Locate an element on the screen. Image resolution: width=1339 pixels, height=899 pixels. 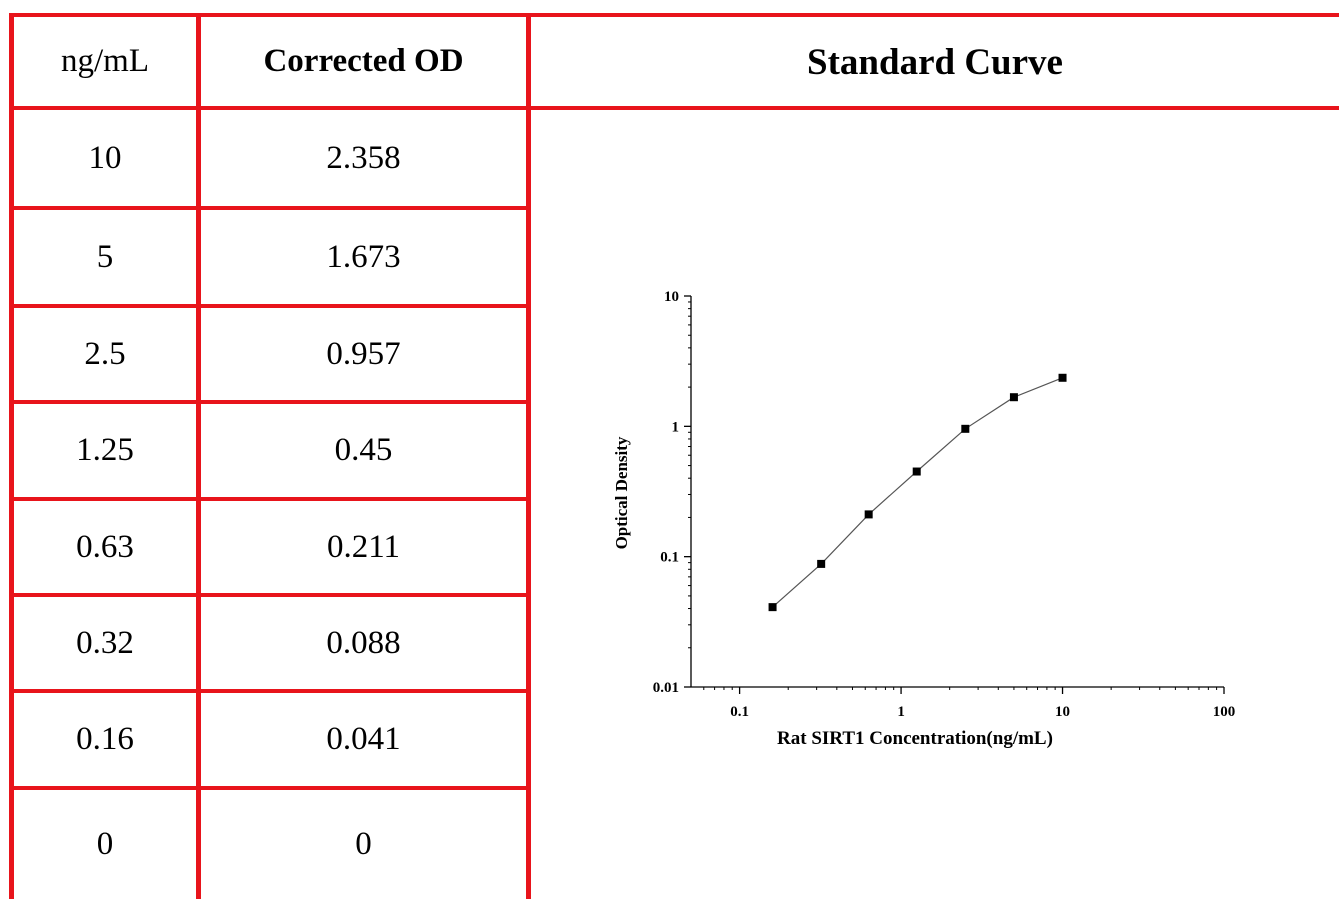
standard-curve-title: Standard Curve is located at coordinates (935, 62).